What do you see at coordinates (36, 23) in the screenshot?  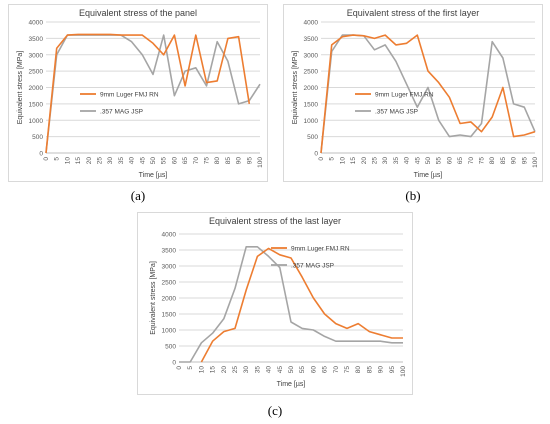 I see `y-tick-label: 4000` at bounding box center [36, 23].